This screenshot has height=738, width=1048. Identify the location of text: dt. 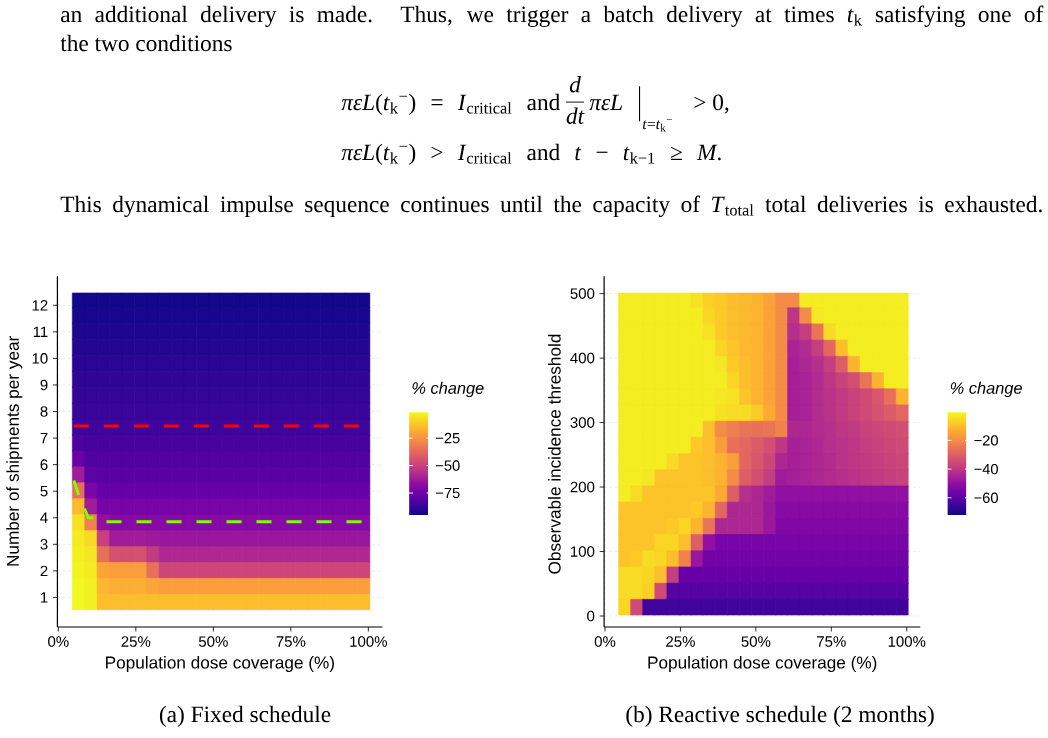
(575, 115).